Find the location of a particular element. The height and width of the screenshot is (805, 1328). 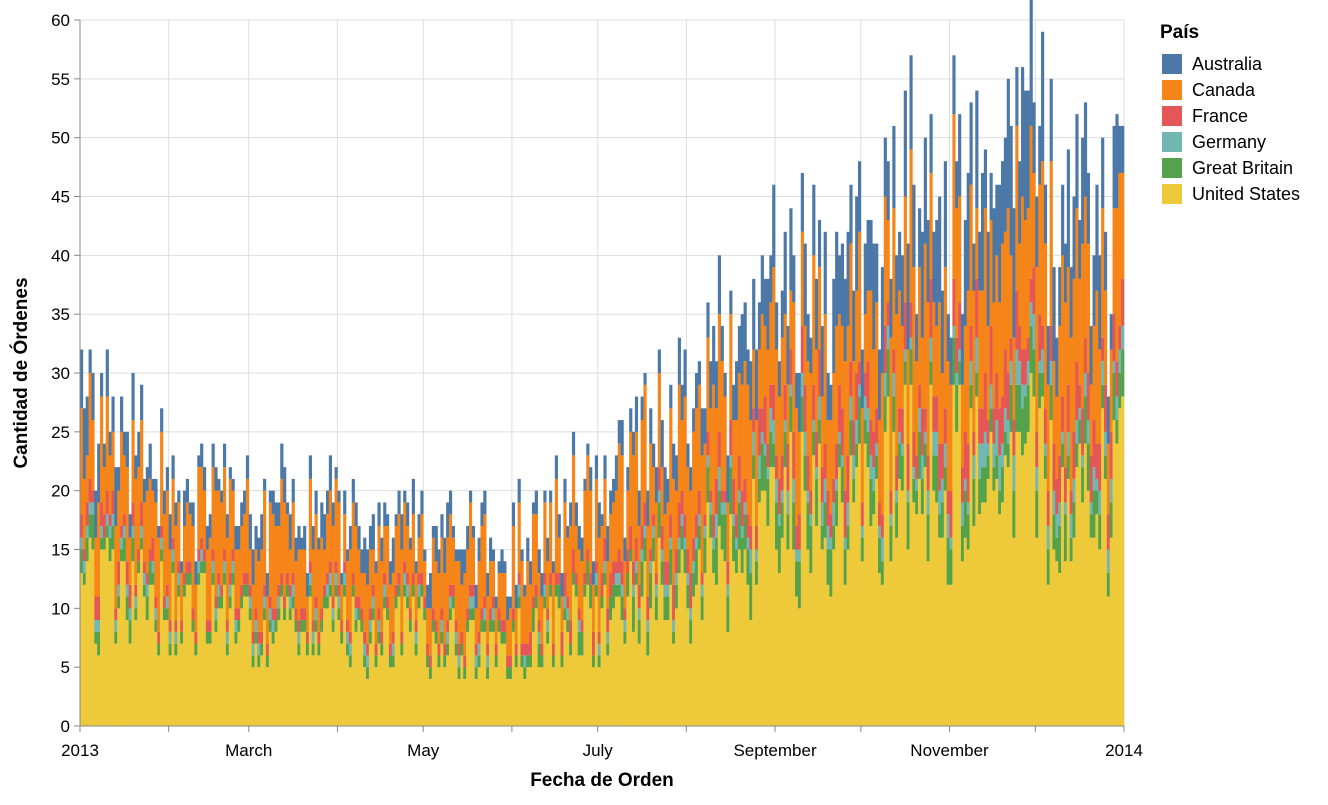

legend-label: Australia is located at coordinates (1227, 64).